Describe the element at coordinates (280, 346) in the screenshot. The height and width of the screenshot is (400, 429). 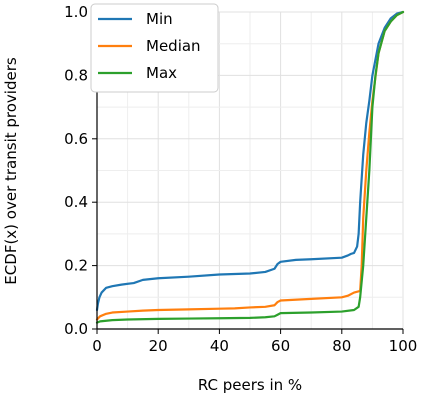
I see `x-tick-label: 60` at that location.